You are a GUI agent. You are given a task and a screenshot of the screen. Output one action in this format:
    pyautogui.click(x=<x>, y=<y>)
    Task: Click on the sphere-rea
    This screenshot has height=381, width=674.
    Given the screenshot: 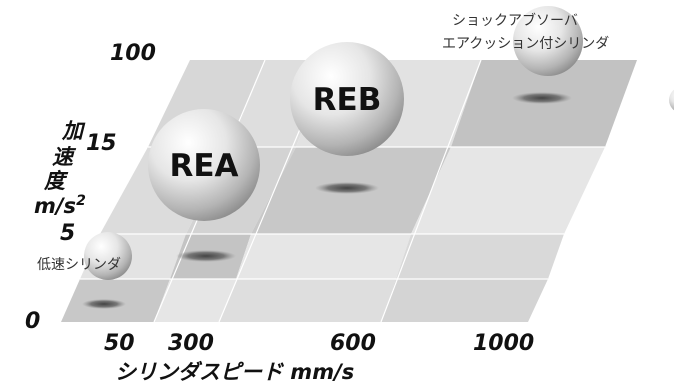 What is the action you would take?
    pyautogui.click(x=204, y=165)
    